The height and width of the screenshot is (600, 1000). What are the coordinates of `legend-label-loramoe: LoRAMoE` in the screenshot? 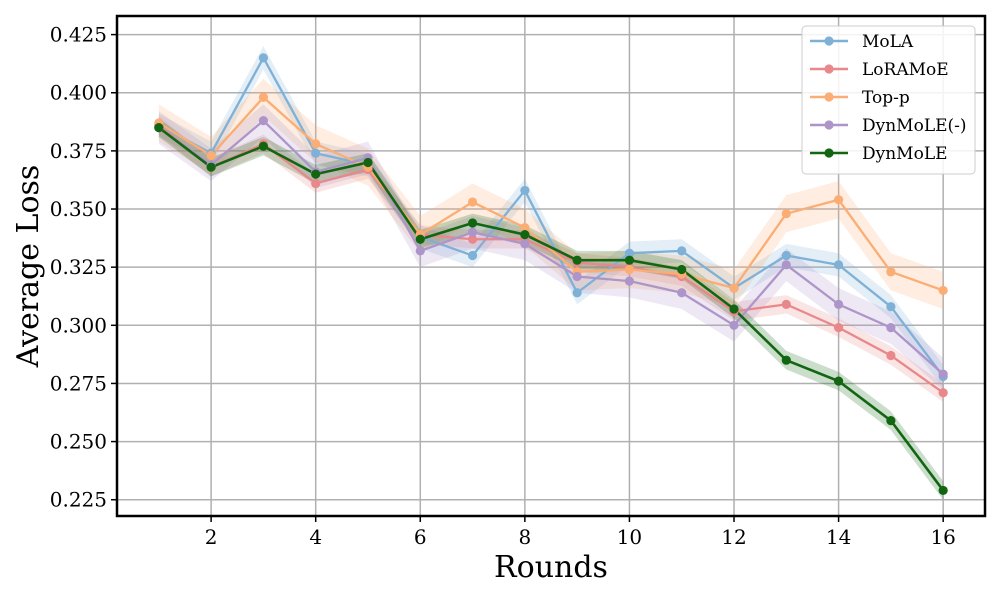 It's located at (905, 70).